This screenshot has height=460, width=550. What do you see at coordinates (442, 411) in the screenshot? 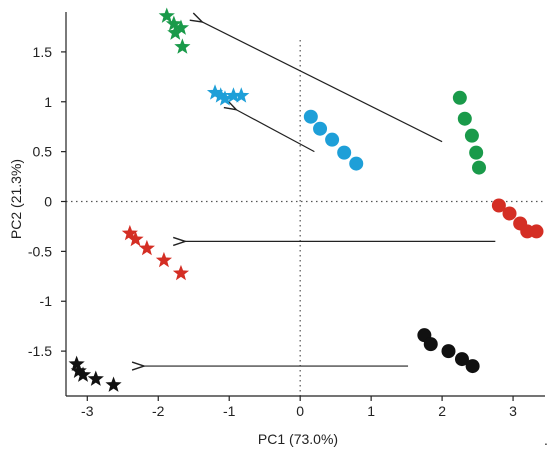
I see `x-tick-label: 2` at bounding box center [442, 411].